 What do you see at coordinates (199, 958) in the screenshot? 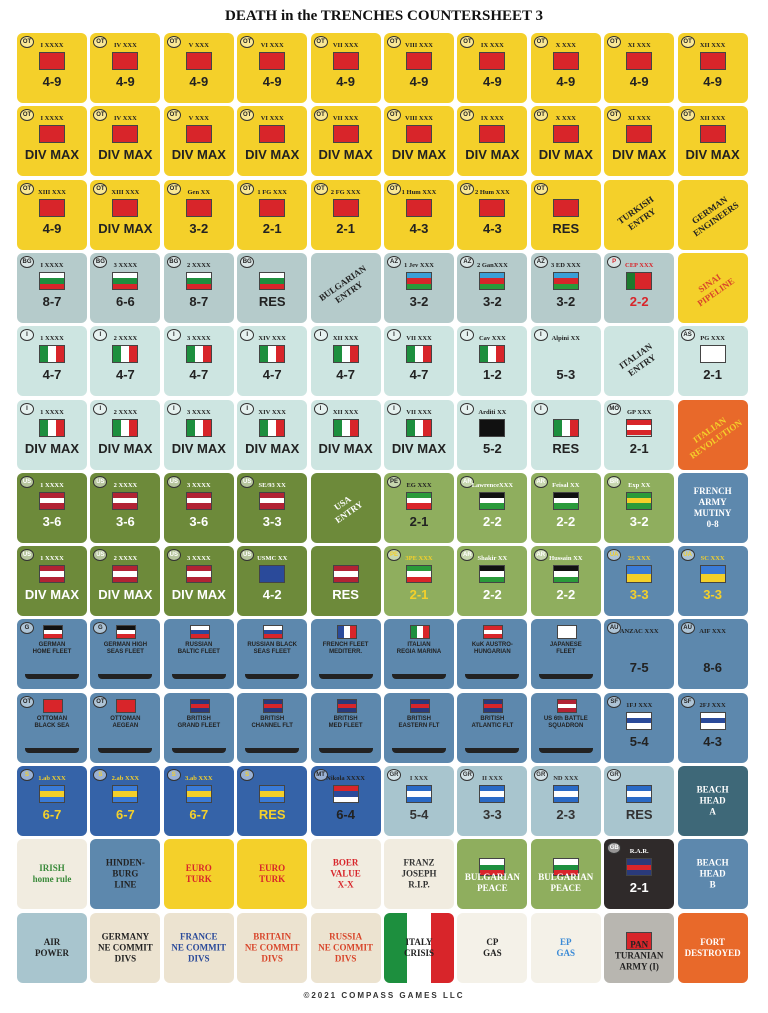
I see `text-line: DIVS` at bounding box center [199, 958].